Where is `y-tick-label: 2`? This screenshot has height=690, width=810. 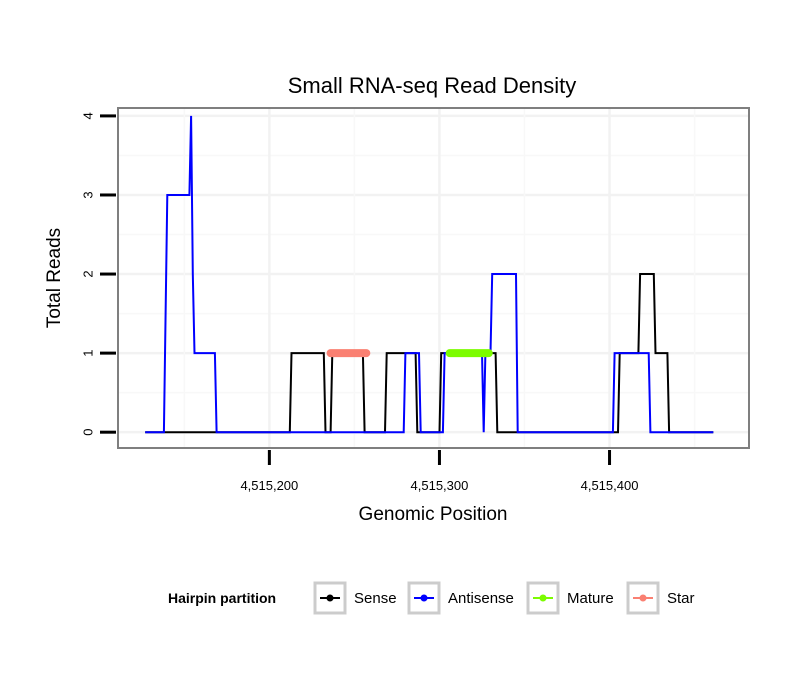 y-tick-label: 2 is located at coordinates (88, 273).